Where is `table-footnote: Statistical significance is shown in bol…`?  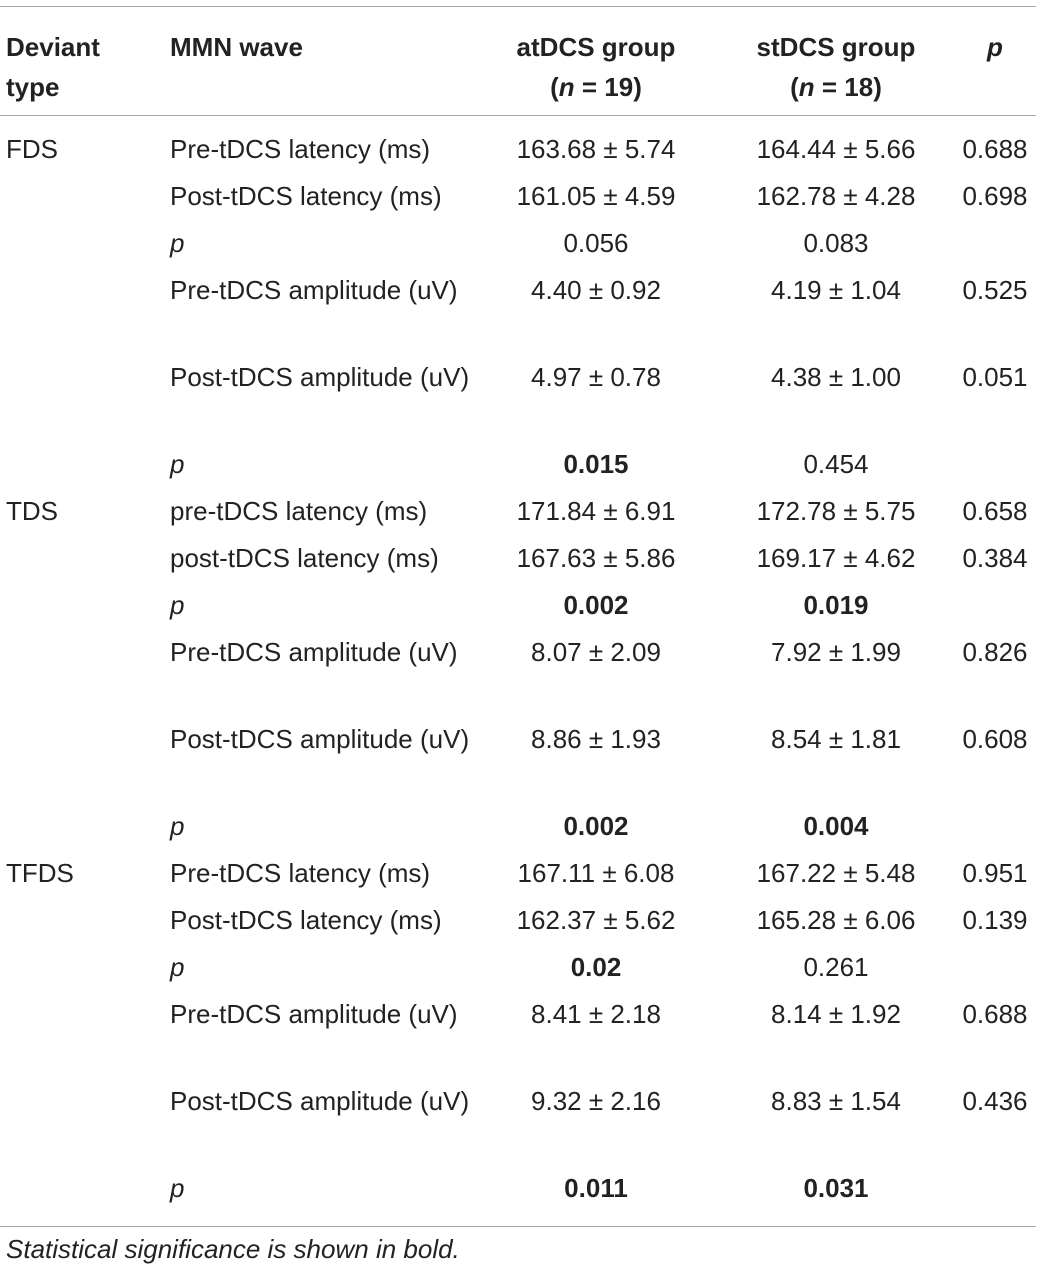 table-footnote: Statistical significance is shown in bol… is located at coordinates (233, 1249).